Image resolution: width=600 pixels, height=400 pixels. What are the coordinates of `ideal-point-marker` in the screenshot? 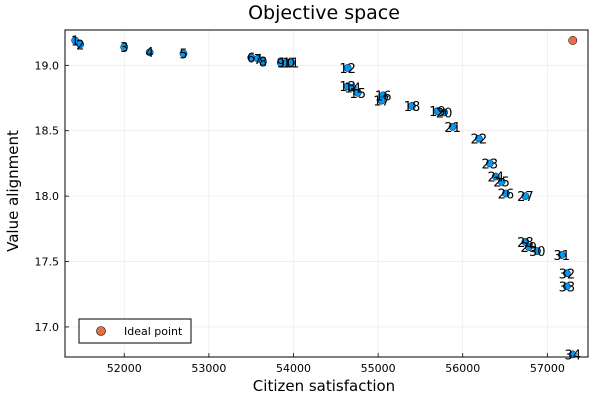 It's located at (573, 40).